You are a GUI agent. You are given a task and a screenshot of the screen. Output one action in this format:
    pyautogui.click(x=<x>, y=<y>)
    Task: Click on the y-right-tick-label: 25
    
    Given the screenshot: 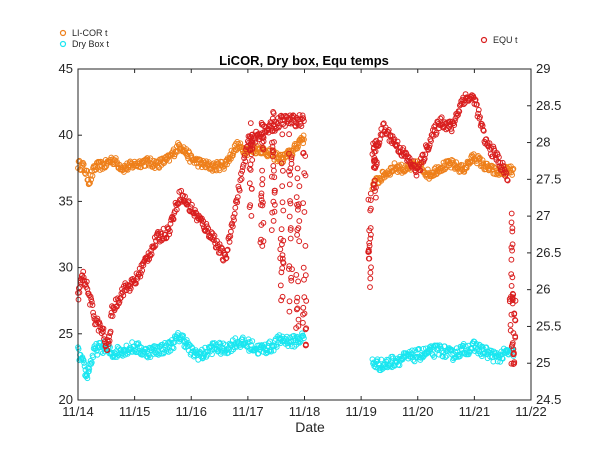 What is the action you would take?
    pyautogui.click(x=543, y=362)
    